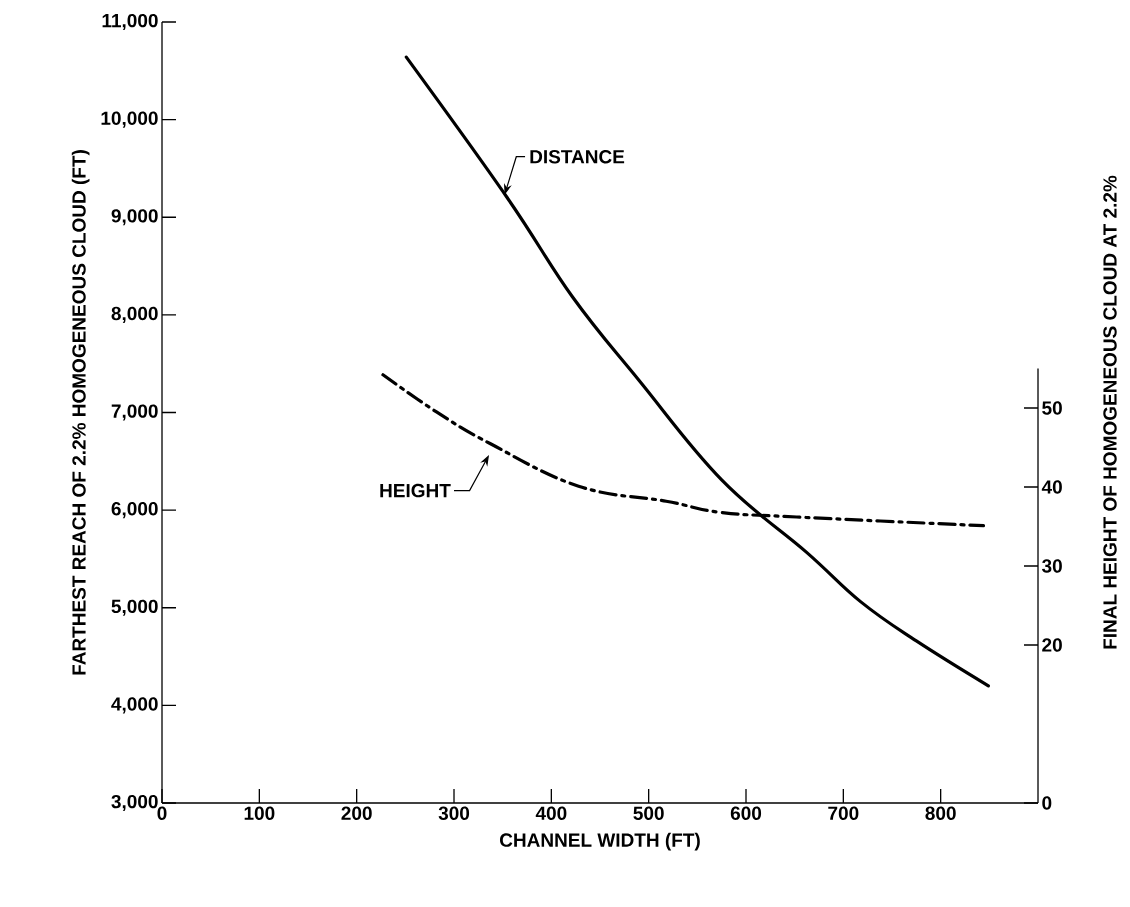 This screenshot has height=907, width=1130. What do you see at coordinates (134, 705) in the screenshot?
I see `y-tick-label: 4,000` at bounding box center [134, 705].